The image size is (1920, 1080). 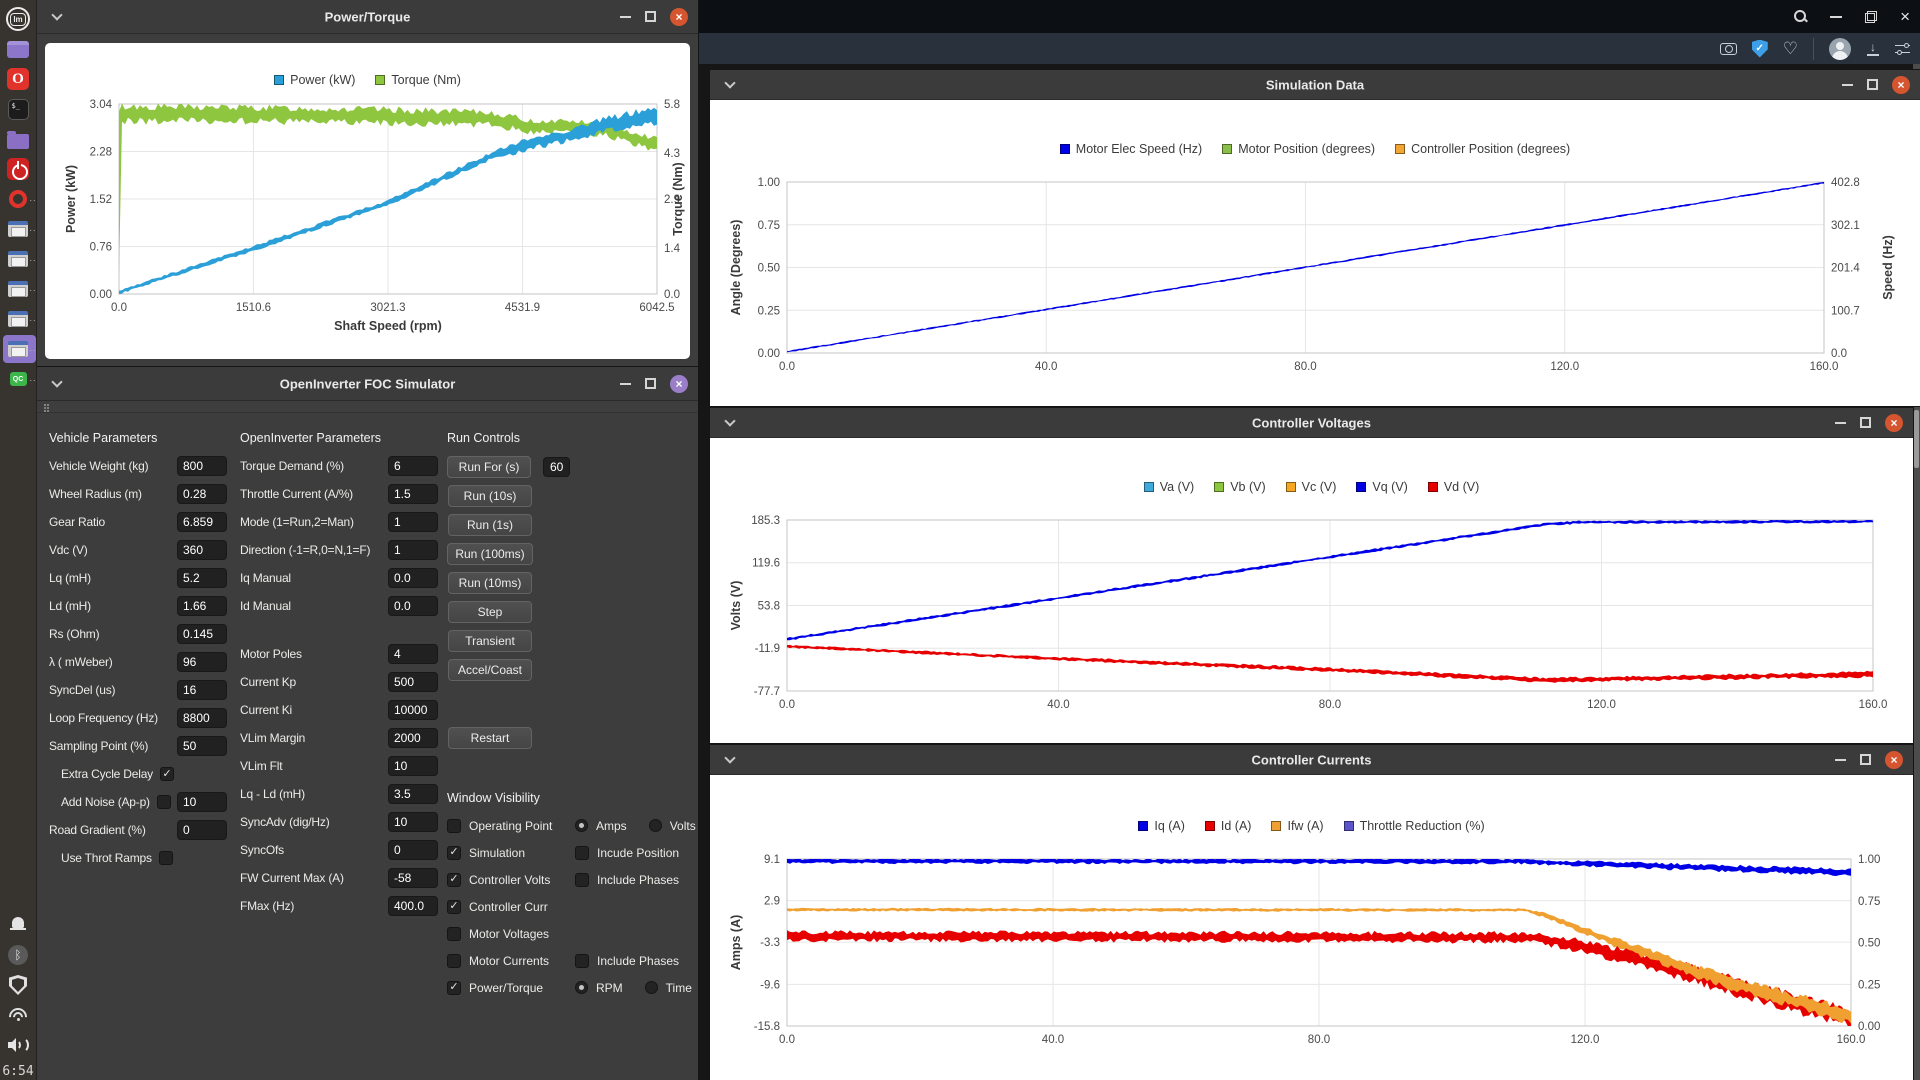 What do you see at coordinates (490, 640) in the screenshot?
I see `run-button: Transient` at bounding box center [490, 640].